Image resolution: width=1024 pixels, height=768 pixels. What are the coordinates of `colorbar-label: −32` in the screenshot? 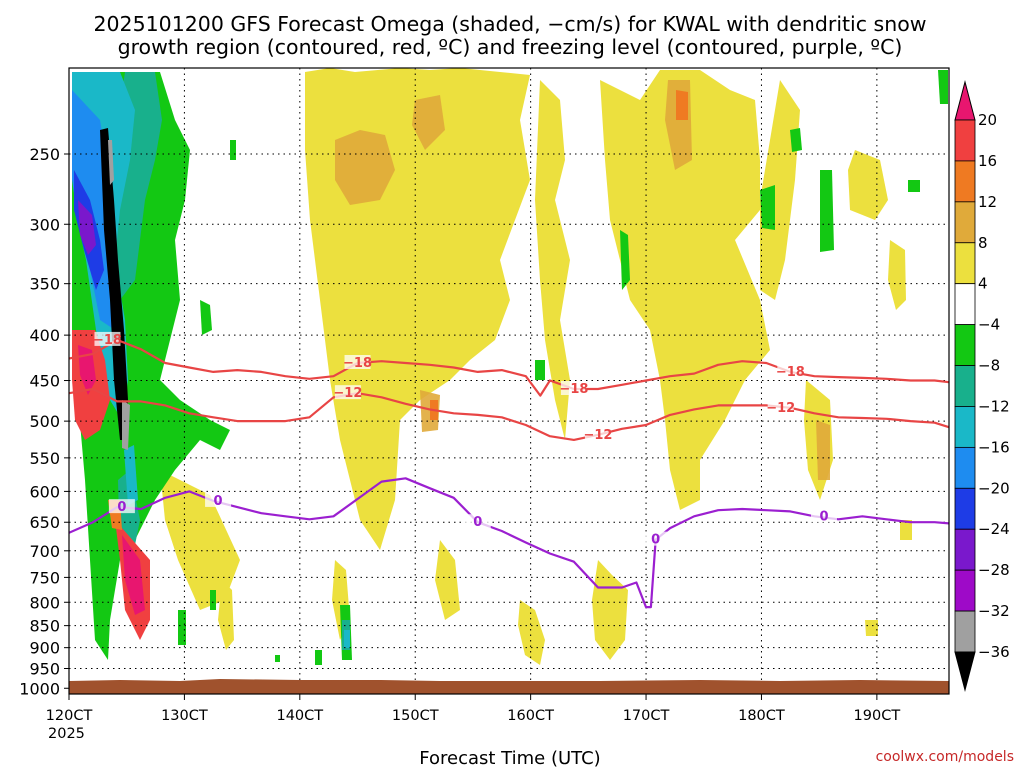 It's located at (994, 611).